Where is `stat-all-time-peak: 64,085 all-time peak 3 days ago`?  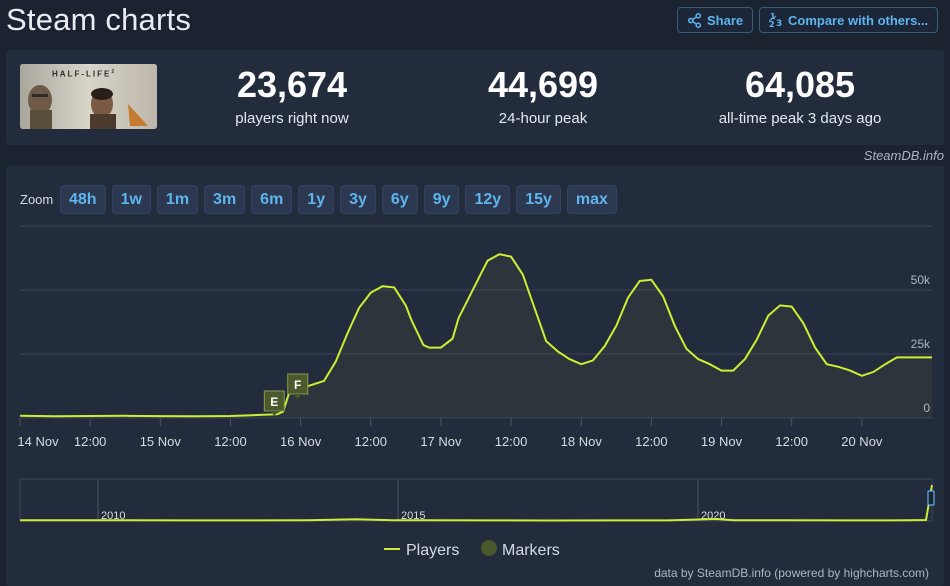
stat-all-time-peak: 64,085 all-time peak 3 days ago is located at coordinates (800, 95).